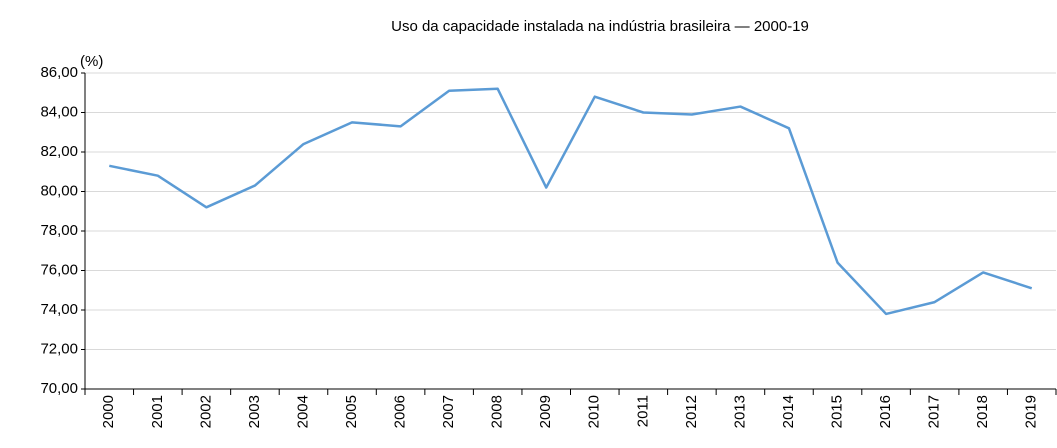  What do you see at coordinates (59, 388) in the screenshot?
I see `y-tick-label: 70,00` at bounding box center [59, 388].